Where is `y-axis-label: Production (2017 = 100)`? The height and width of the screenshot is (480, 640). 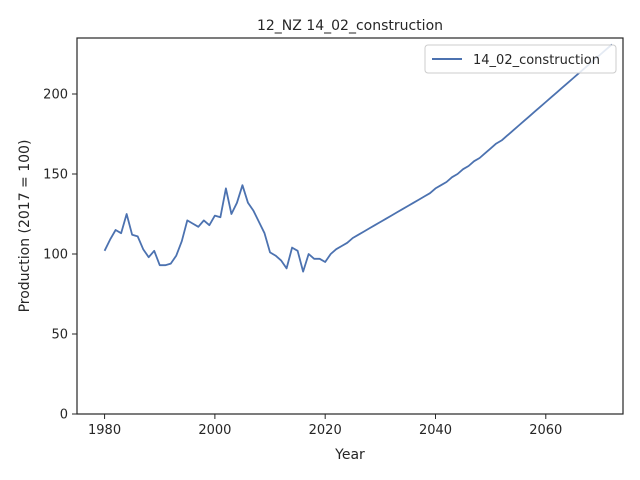 y-axis-label: Production (2017 = 100) is located at coordinates (25, 226).